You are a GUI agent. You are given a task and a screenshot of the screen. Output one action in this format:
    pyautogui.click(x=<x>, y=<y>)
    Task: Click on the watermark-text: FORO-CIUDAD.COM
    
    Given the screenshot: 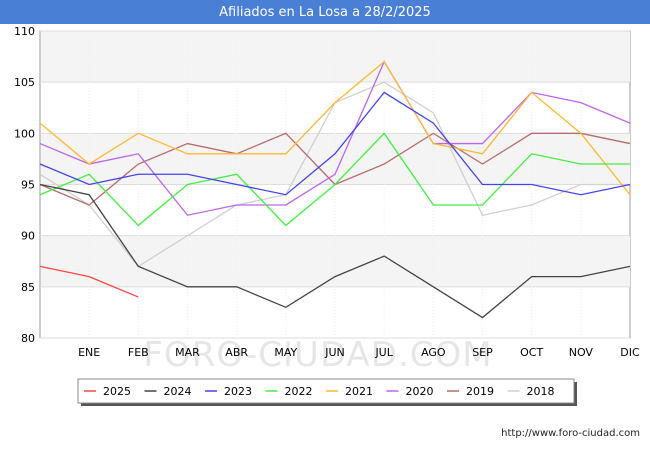 What is the action you would take?
    pyautogui.click(x=317, y=355)
    